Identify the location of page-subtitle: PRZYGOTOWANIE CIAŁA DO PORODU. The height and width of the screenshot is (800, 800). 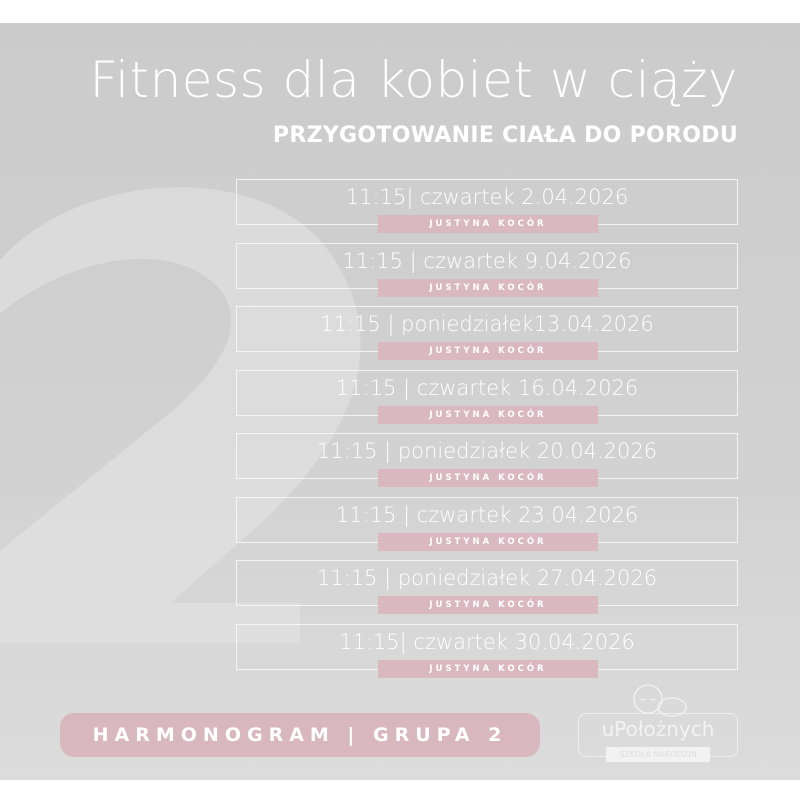
(505, 135).